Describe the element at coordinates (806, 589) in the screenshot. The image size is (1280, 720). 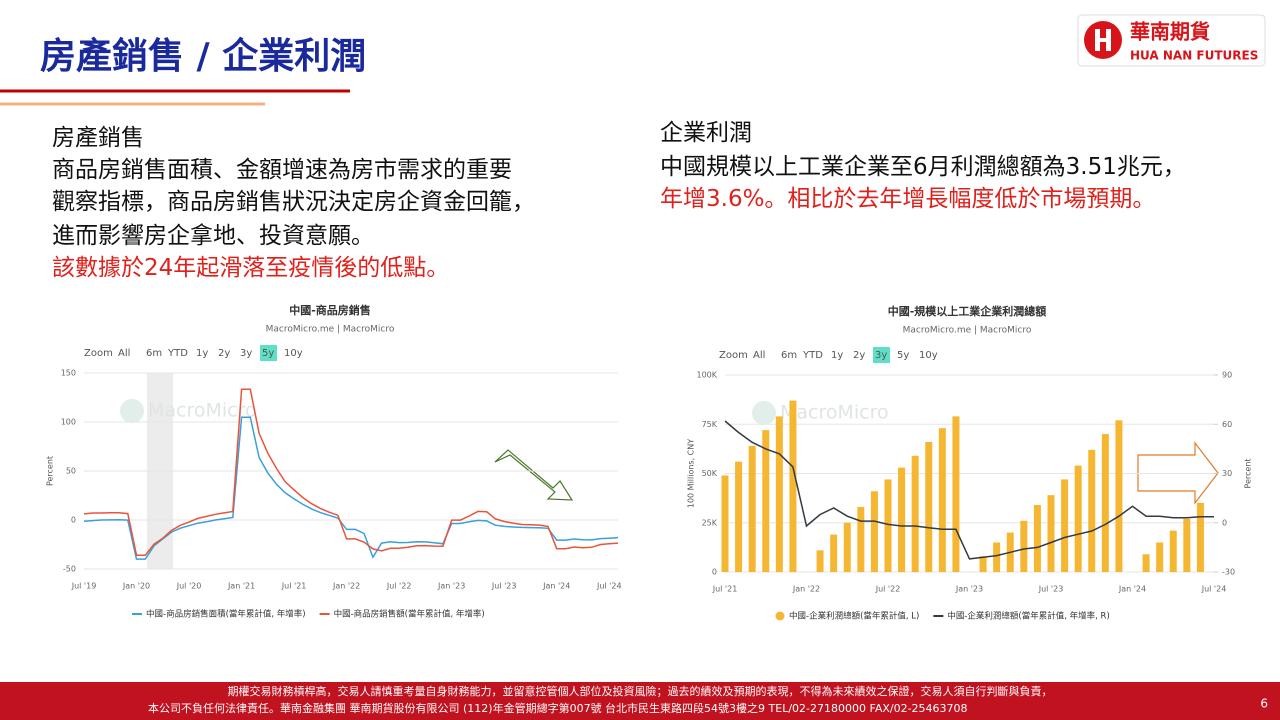
I see `x-tick-label: Jan '22` at that location.